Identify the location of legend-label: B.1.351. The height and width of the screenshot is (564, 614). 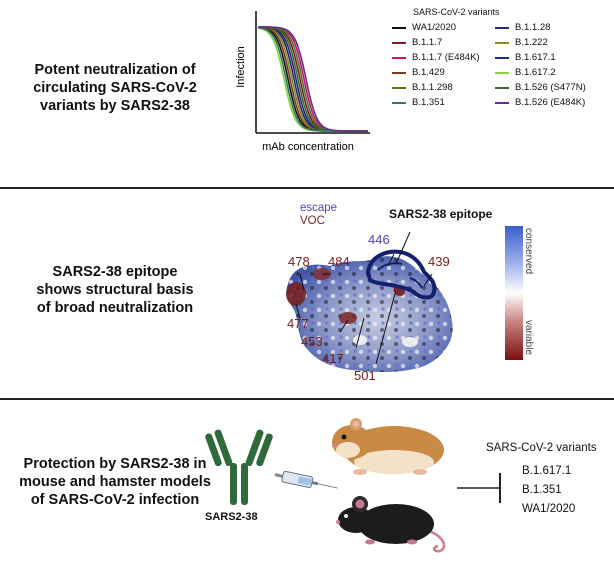
(428, 102).